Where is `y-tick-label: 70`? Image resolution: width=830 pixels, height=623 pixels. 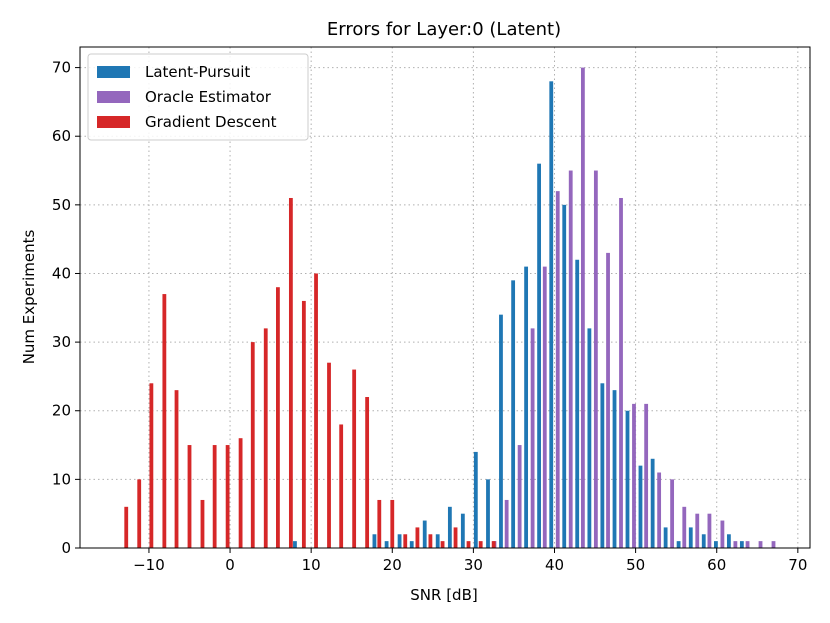 y-tick-label: 70 is located at coordinates (61, 68).